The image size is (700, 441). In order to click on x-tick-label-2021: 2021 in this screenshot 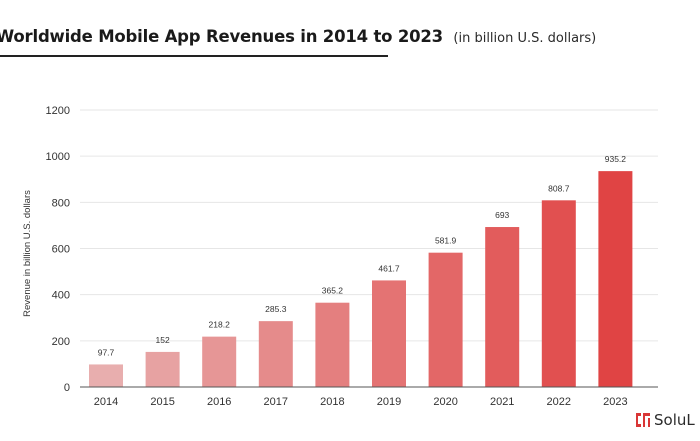, I will do `click(502, 402)`.